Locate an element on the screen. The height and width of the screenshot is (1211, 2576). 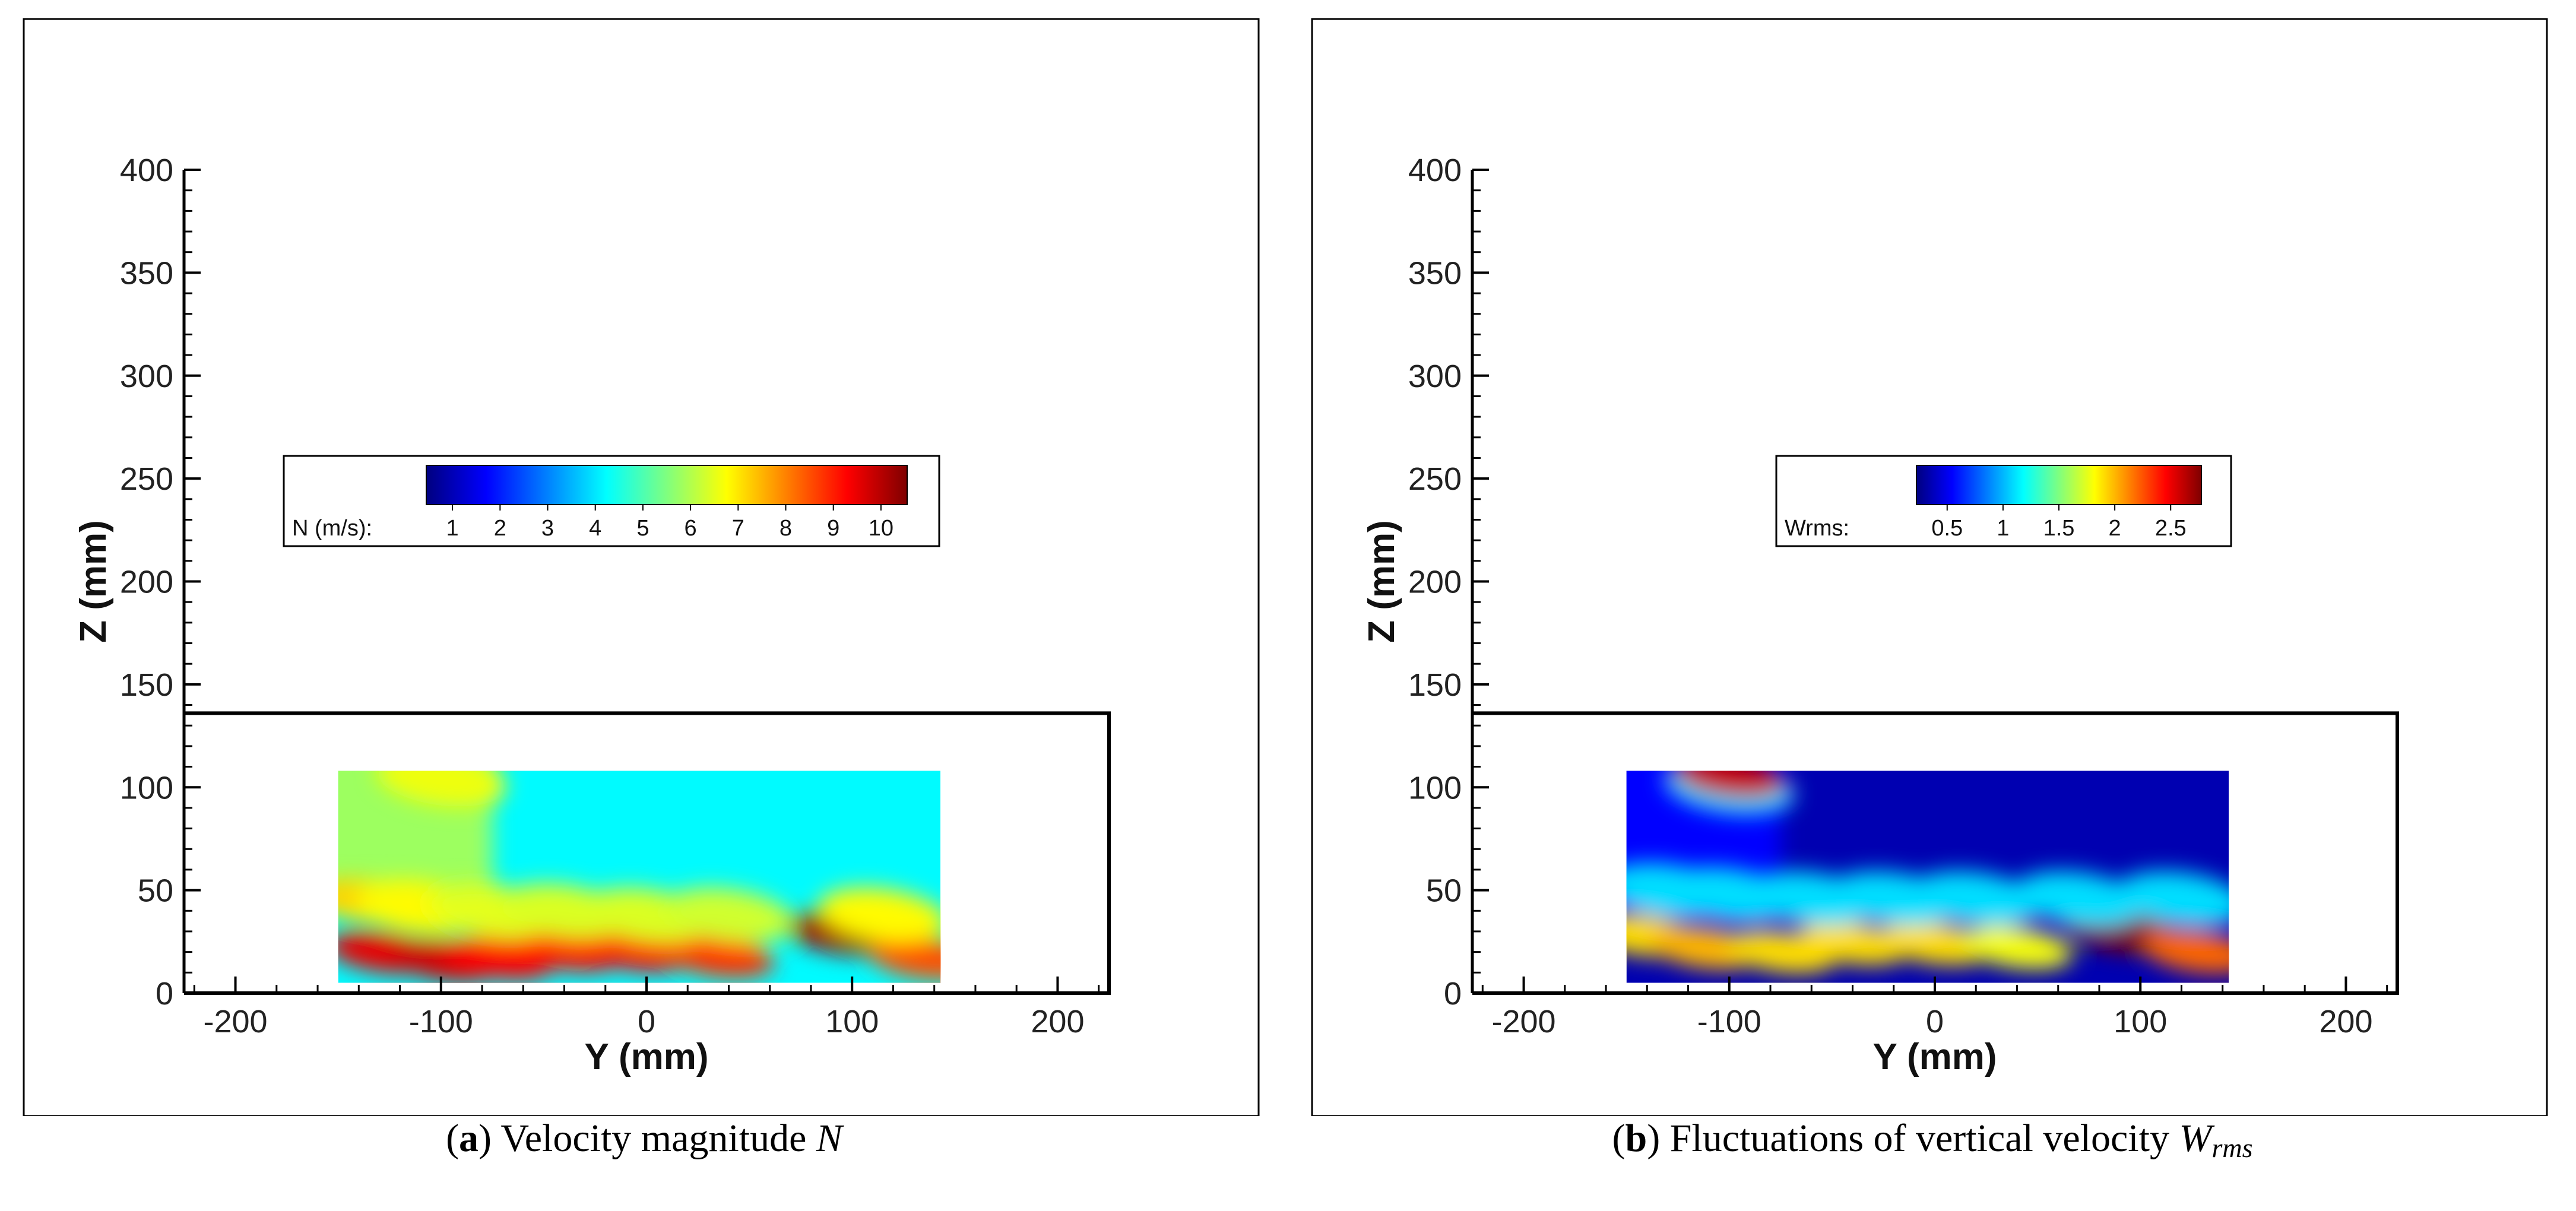
legend-title: N (m/s): is located at coordinates (332, 528).